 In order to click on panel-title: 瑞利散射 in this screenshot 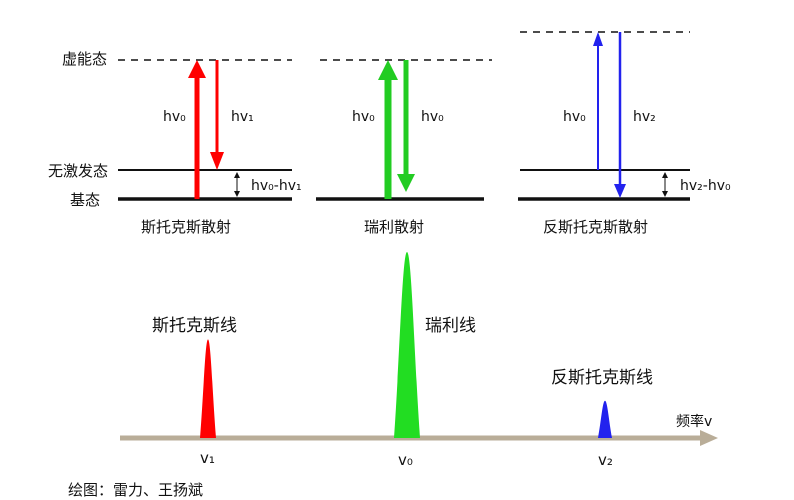, I will do `click(394, 227)`.